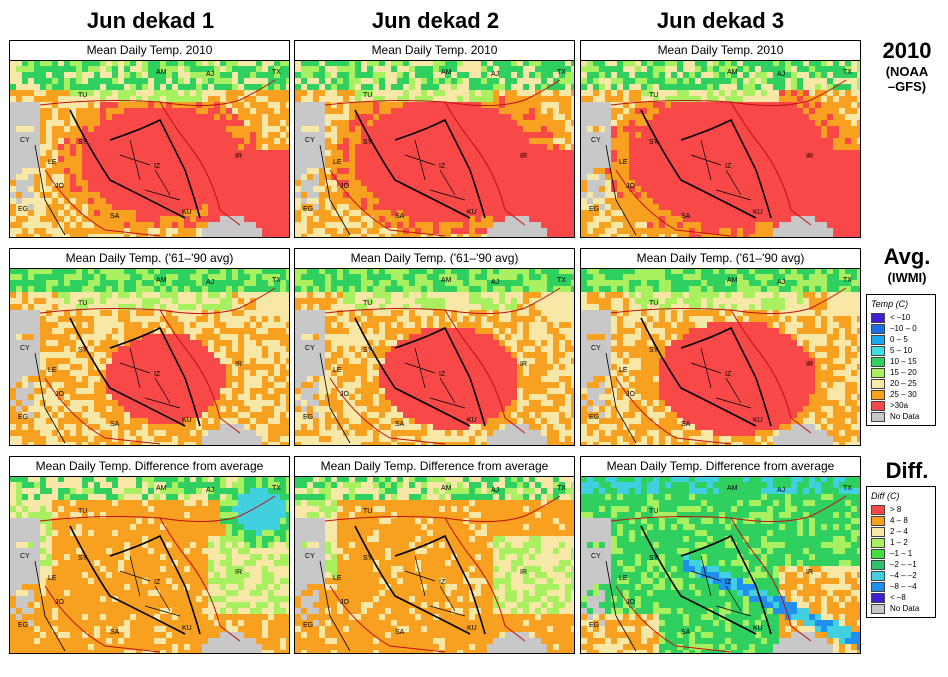 The width and height of the screenshot is (948, 677). What do you see at coordinates (907, 471) in the screenshot?
I see `row-label-diff: Diff.` at bounding box center [907, 471].